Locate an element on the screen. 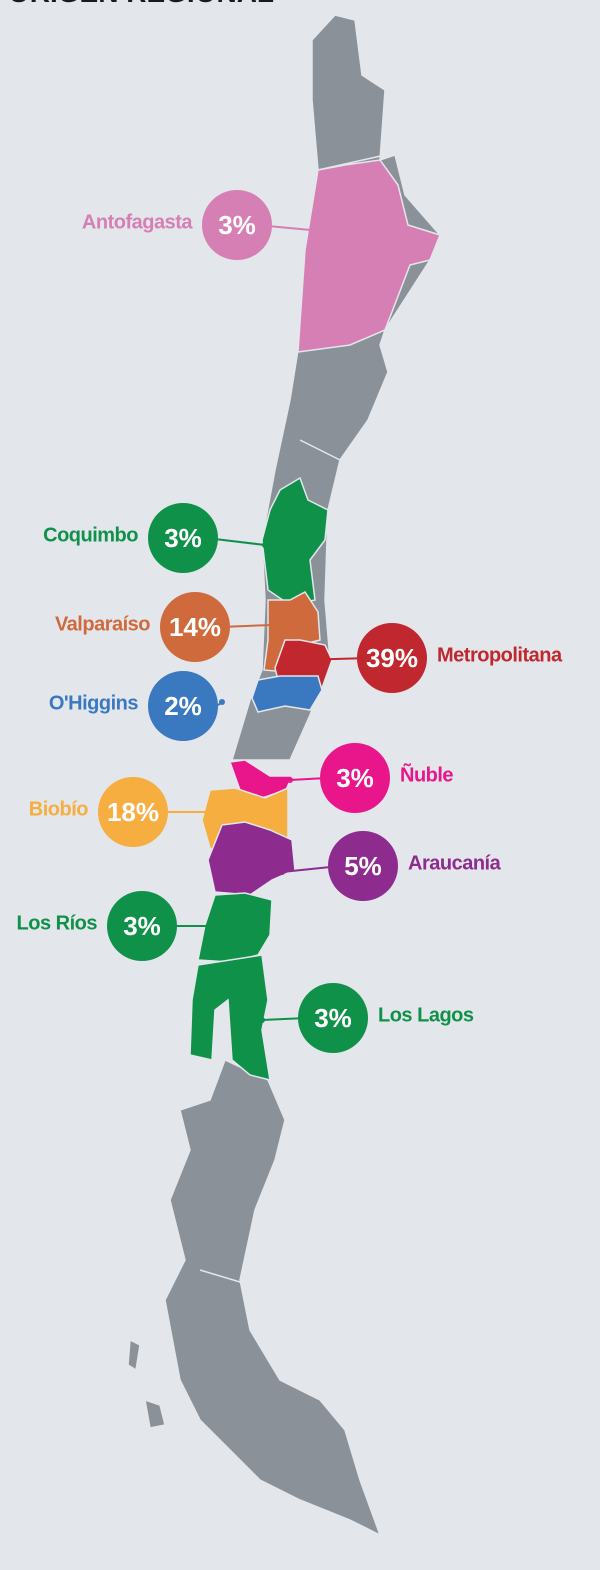  region-name: Coquimbo is located at coordinates (90, 535).